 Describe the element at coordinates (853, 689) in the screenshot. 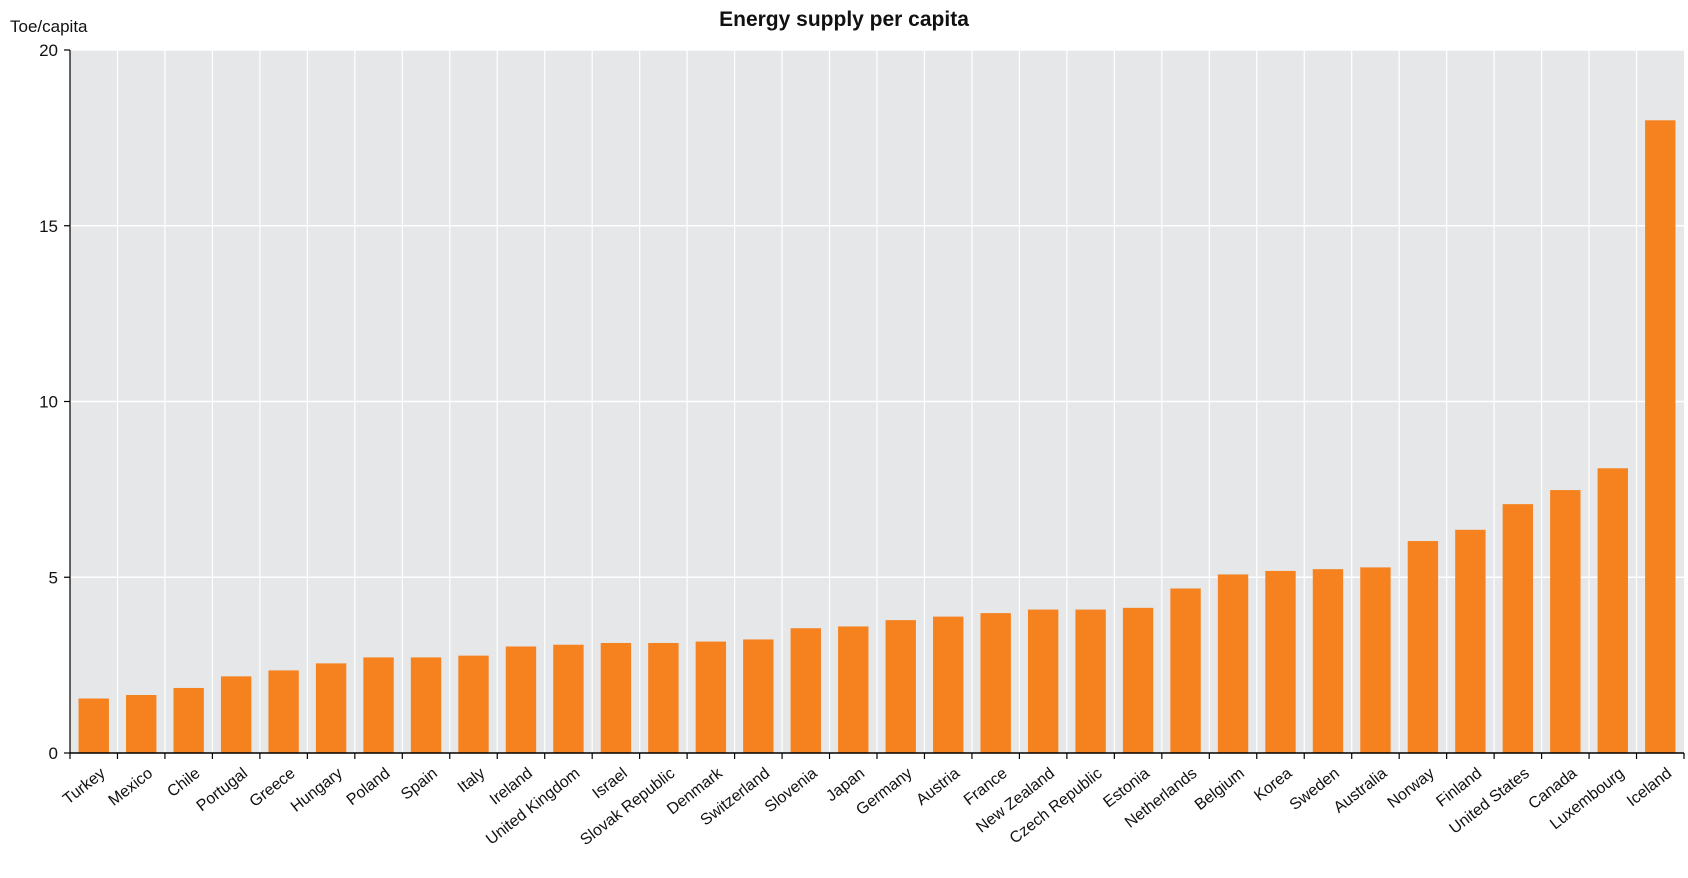

I see `bar-japan` at that location.